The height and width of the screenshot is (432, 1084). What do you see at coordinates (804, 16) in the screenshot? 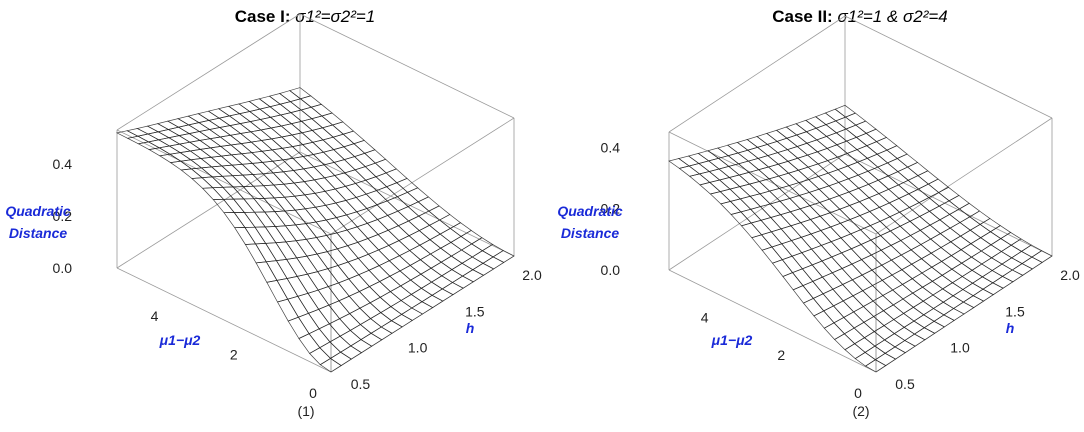
I see `chart-title-prefix: Case II:` at bounding box center [804, 16].